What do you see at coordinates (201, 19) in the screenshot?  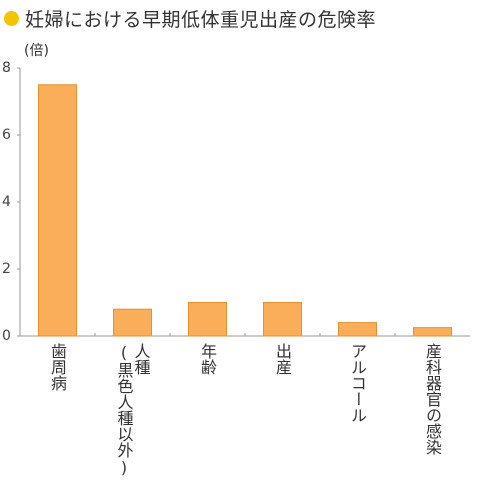 I see `chart-title-text: 妊婦における早期低体重児出産の危険率` at bounding box center [201, 19].